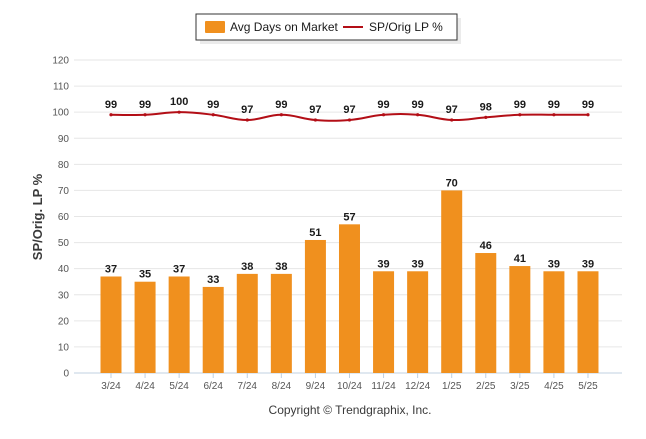  What do you see at coordinates (316, 386) in the screenshot?
I see `x-tick-label: 9/24` at bounding box center [316, 386].